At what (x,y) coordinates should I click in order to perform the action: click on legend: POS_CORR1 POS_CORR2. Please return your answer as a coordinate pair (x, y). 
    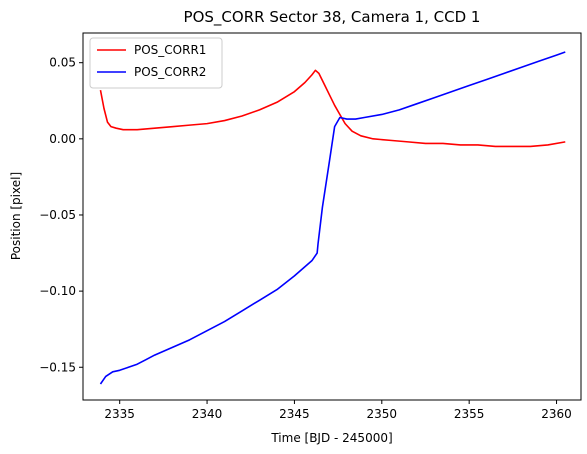
    Looking at the image, I should click on (156, 63).